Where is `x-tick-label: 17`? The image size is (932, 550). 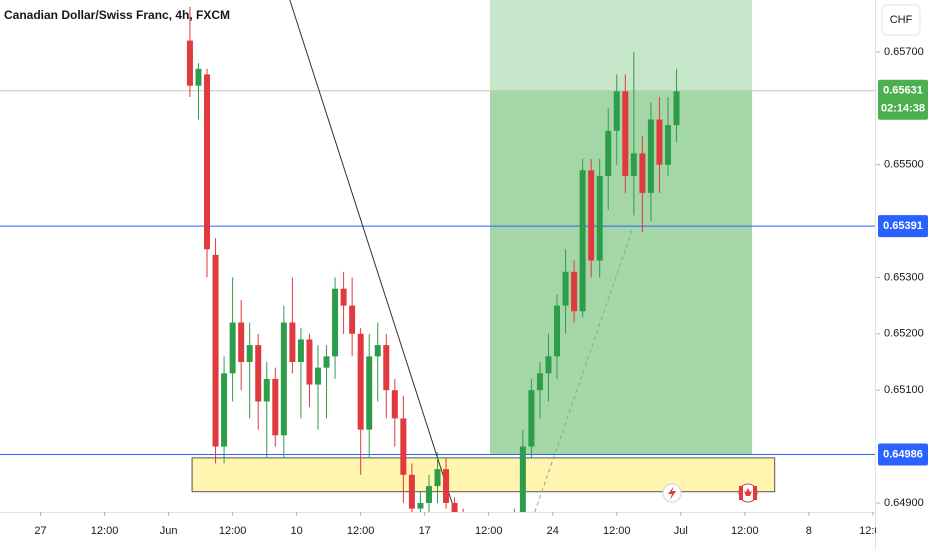
x-tick-label: 17 is located at coordinates (425, 531).